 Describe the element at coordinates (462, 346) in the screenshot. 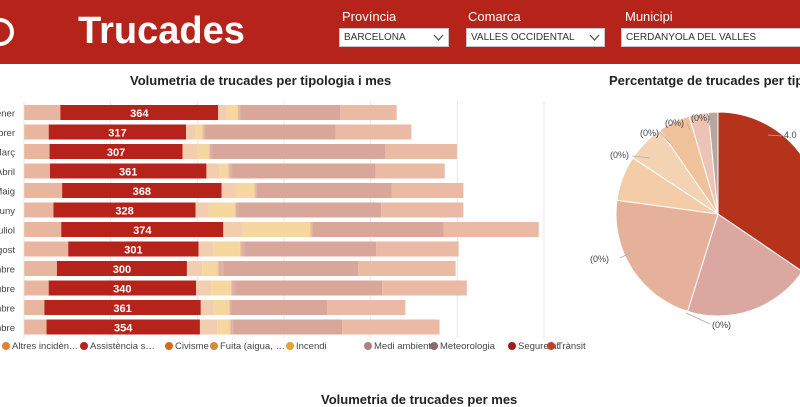

I see `legend-item: Meteorologia` at that location.